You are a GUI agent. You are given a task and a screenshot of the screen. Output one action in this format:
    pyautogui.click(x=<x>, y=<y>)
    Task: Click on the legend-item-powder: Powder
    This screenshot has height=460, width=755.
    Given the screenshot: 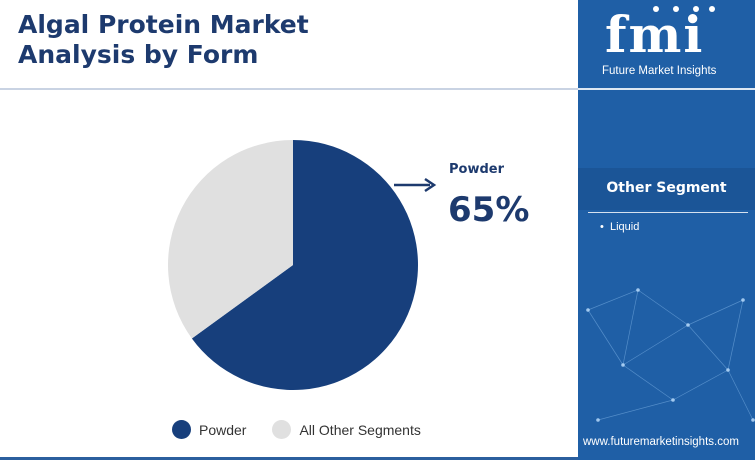 What is the action you would take?
    pyautogui.click(x=209, y=429)
    